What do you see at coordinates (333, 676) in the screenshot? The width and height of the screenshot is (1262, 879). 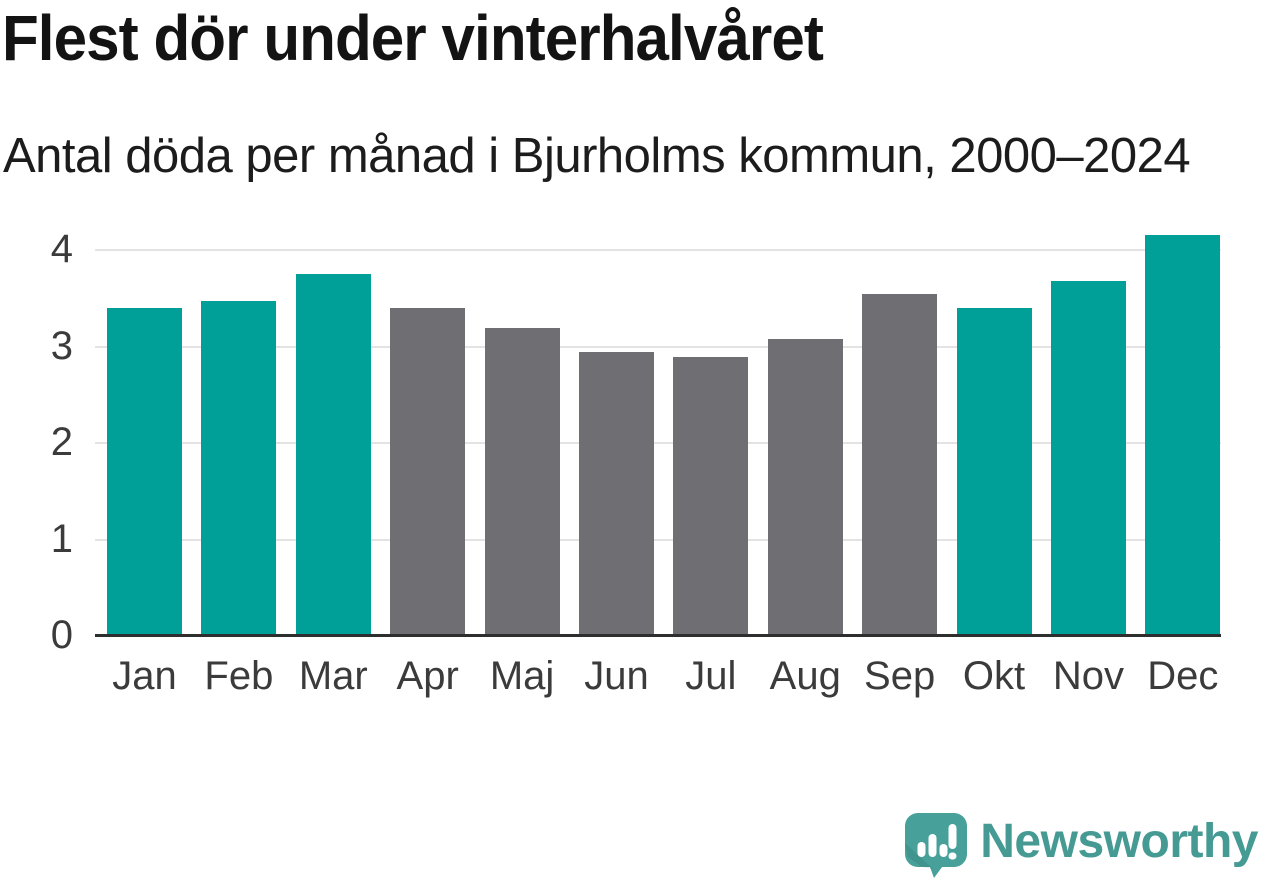 I see `x-tick-label-mar: Mar` at bounding box center [333, 676].